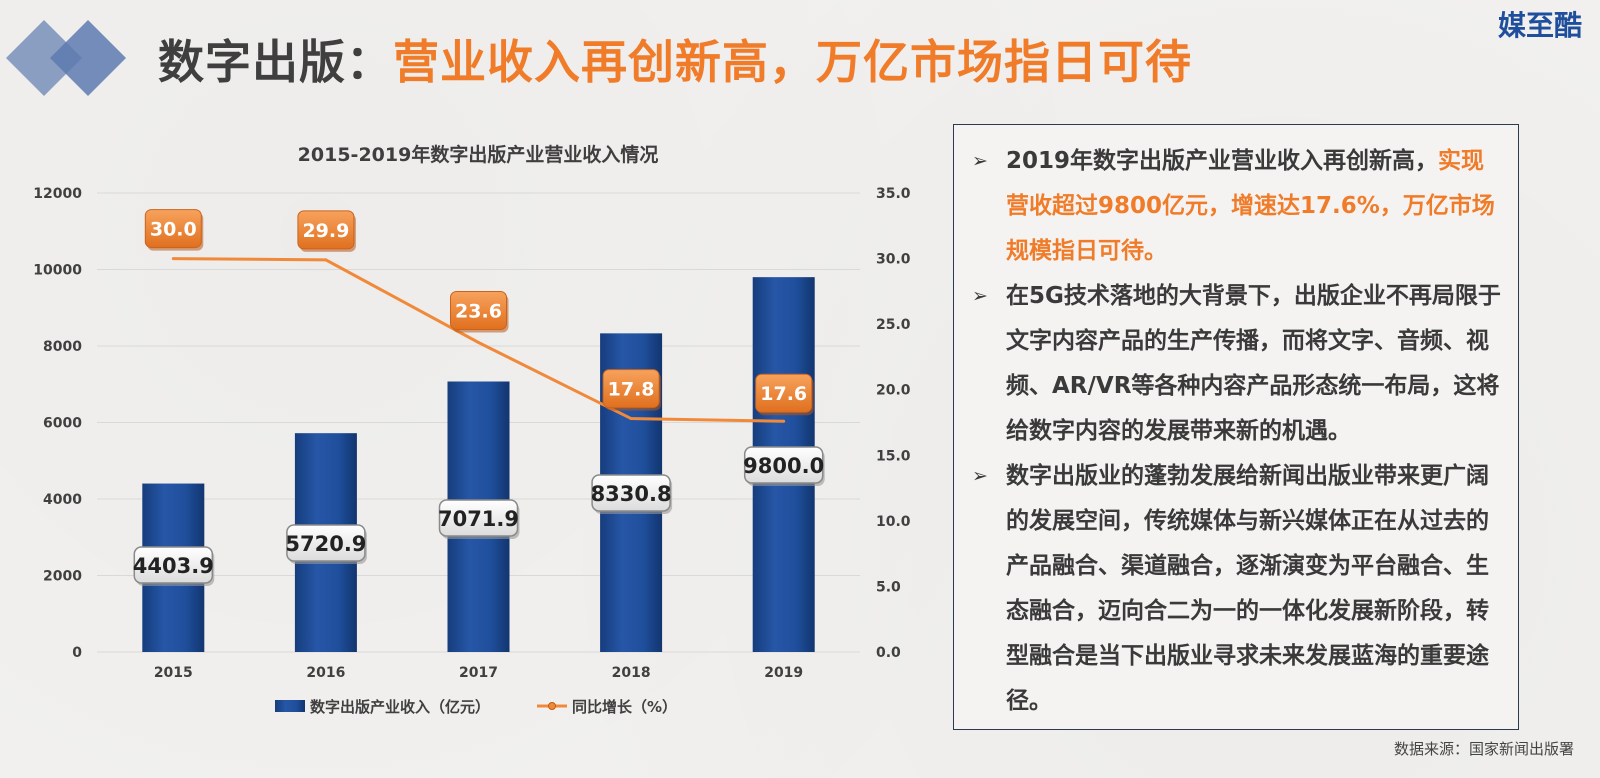 The width and height of the screenshot is (1600, 778). I want to click on legend-bar-swatch, so click(290, 706).